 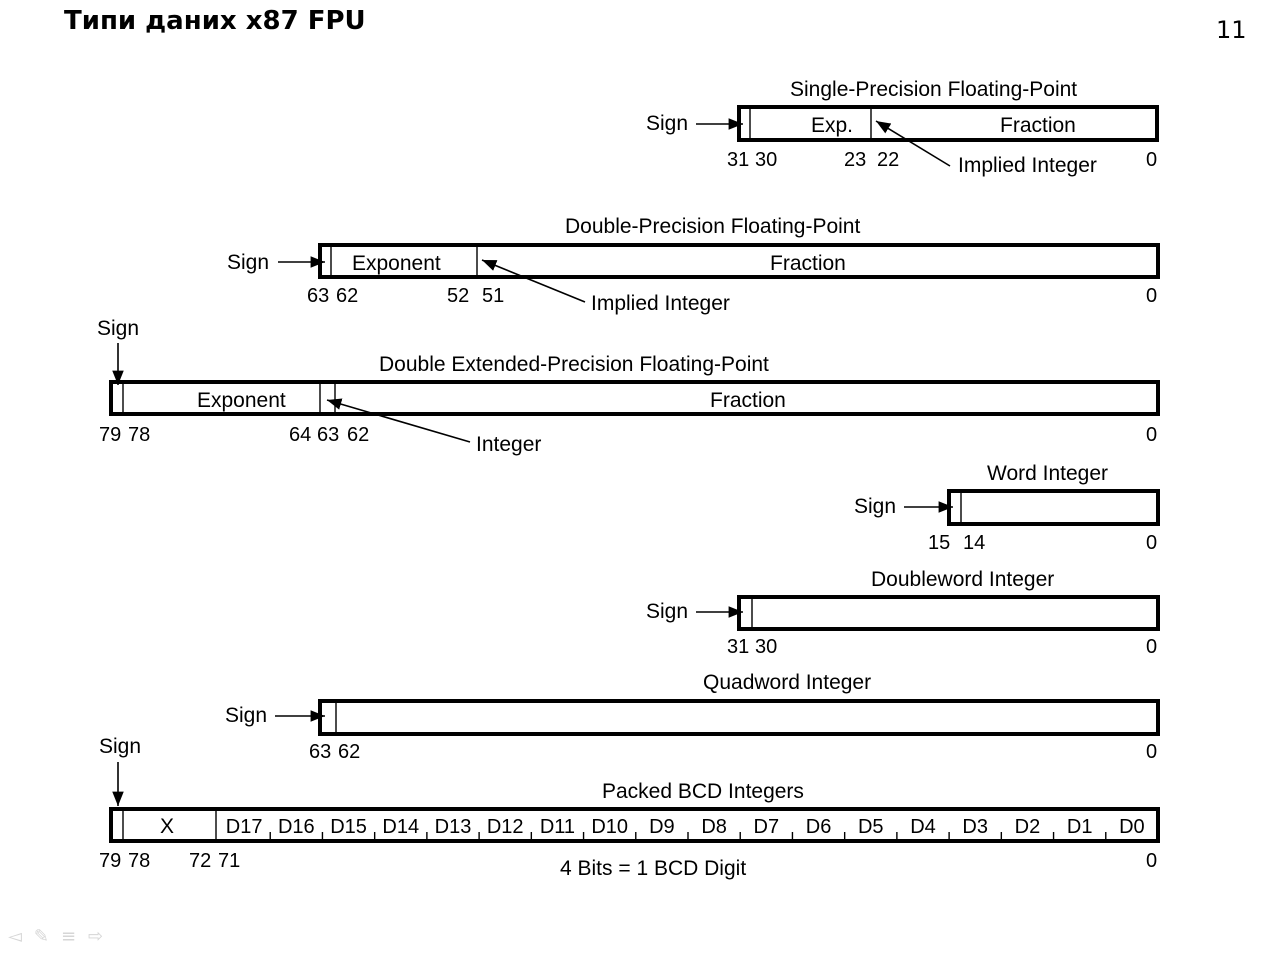 I want to click on quadword-integer-format: Quadword Integer Sign 63 62 0, so click(x=692, y=717).